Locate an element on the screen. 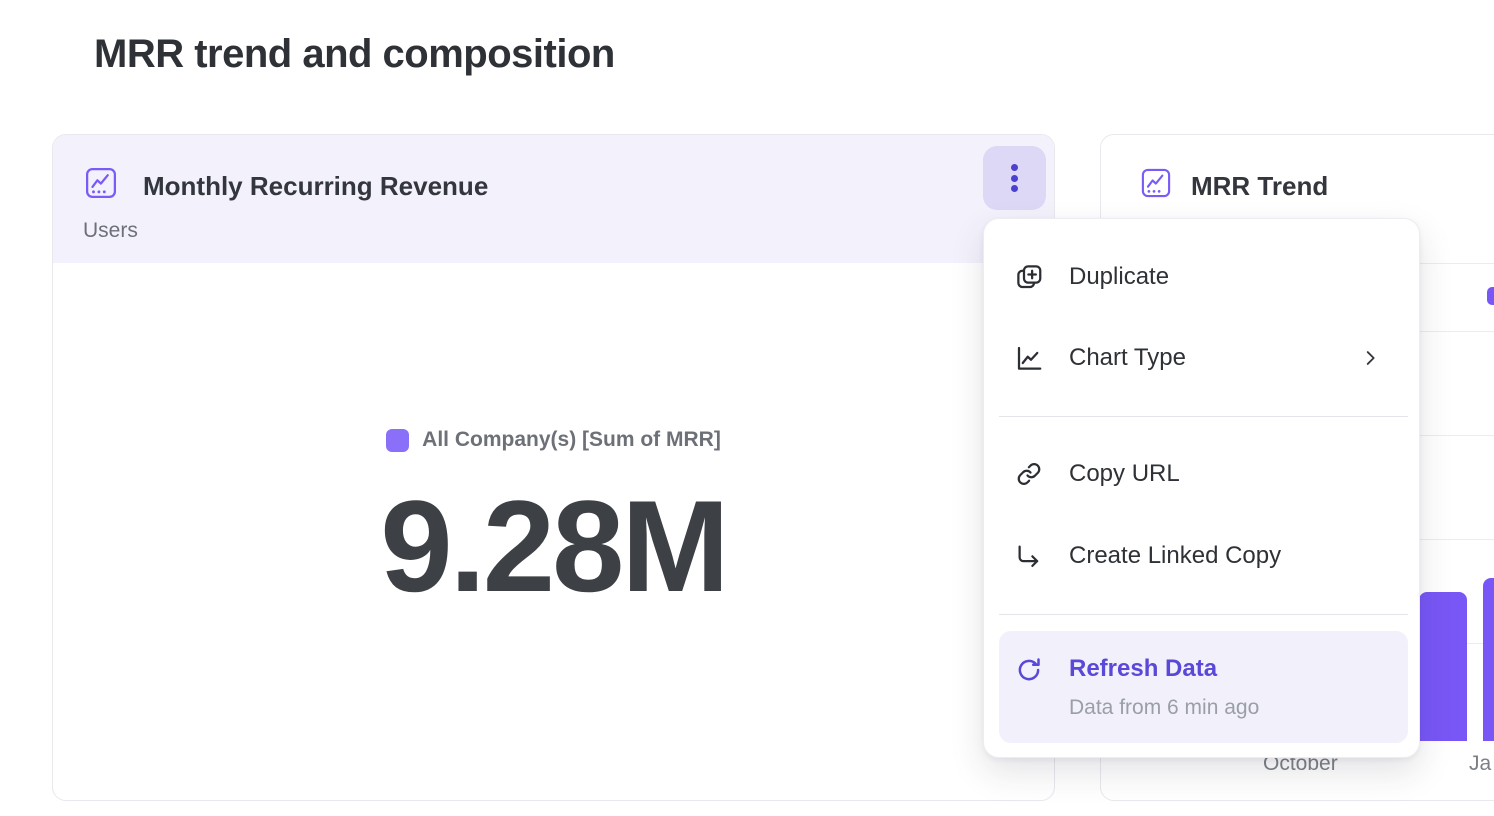 Image resolution: width=1494 pixels, height=816 pixels. link-icon is located at coordinates (1029, 474).